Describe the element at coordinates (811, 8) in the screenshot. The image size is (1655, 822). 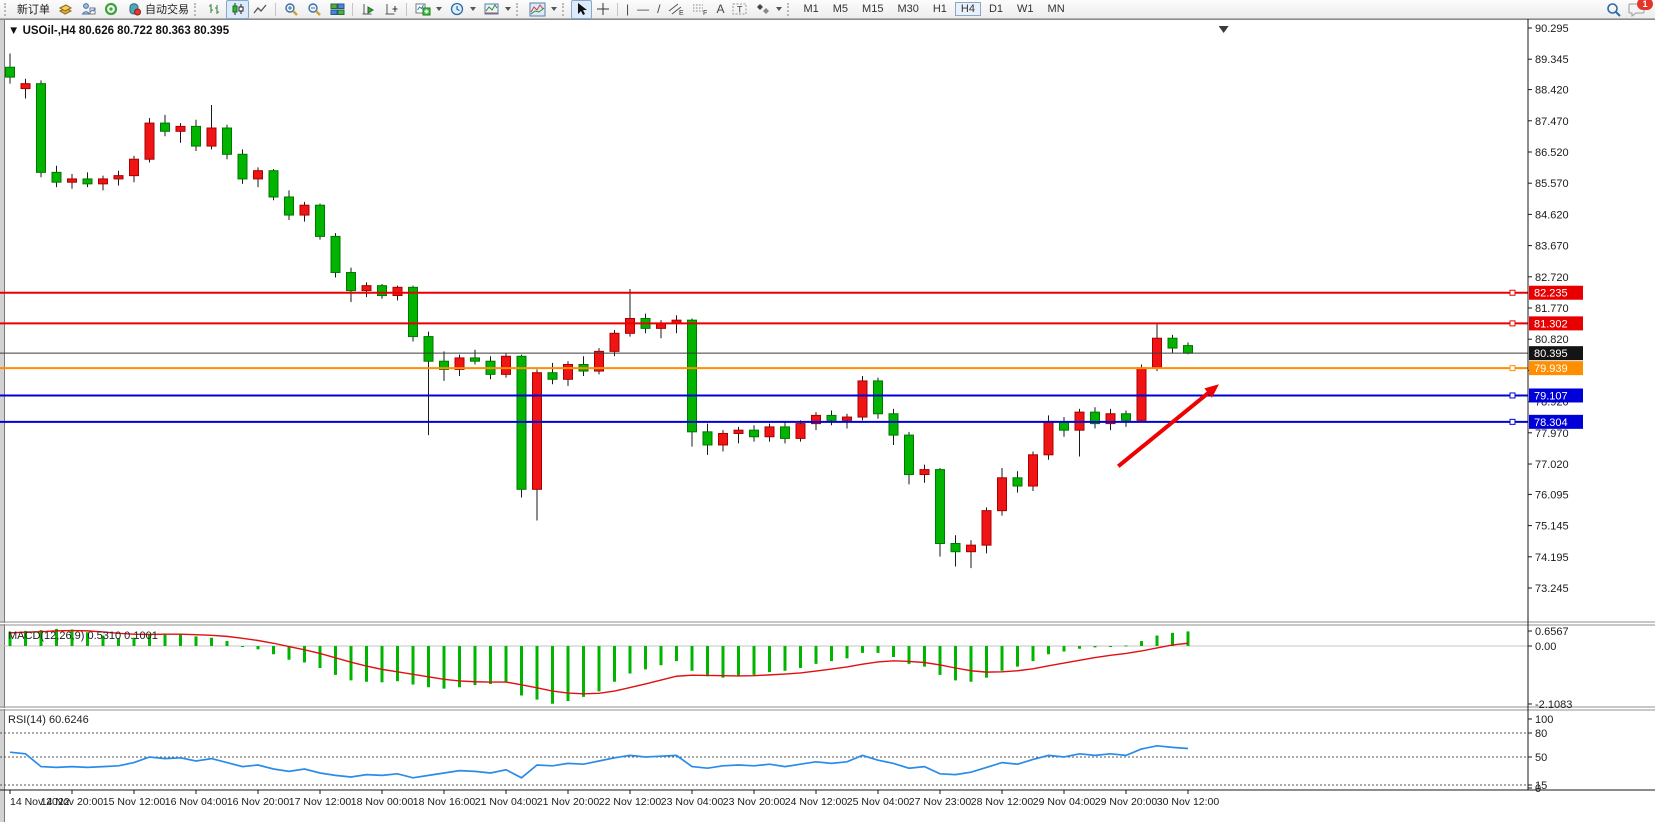
I see `timeframe-m1: M1` at that location.